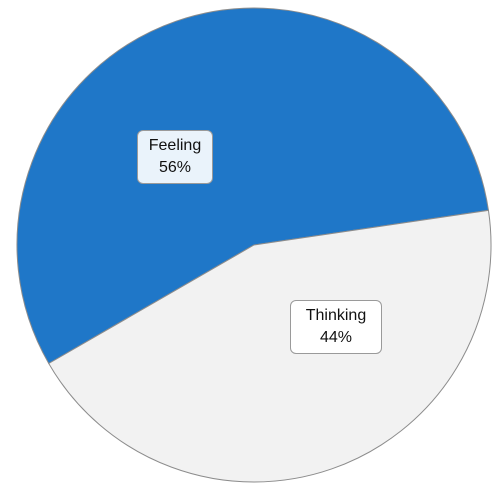  I want to click on slice-label-thinking-name: Thinking, so click(336, 315).